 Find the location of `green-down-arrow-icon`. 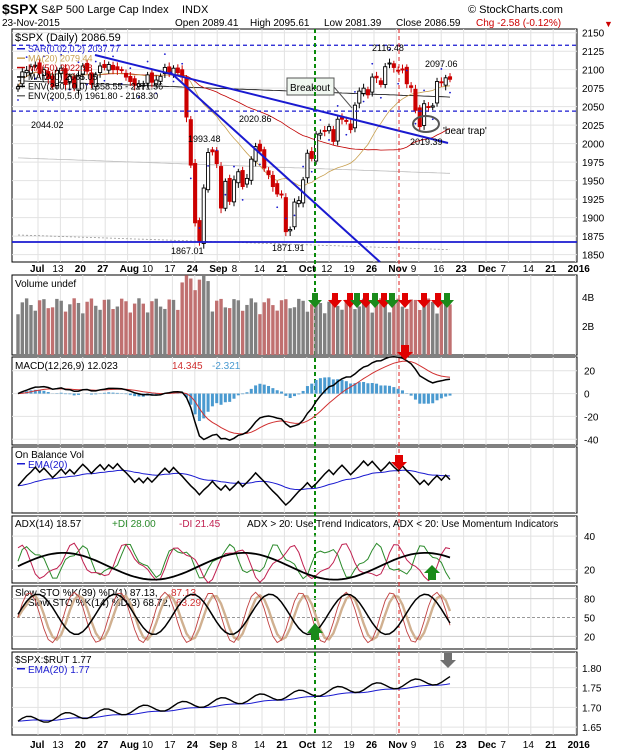

green-down-arrow-icon is located at coordinates (392, 300).